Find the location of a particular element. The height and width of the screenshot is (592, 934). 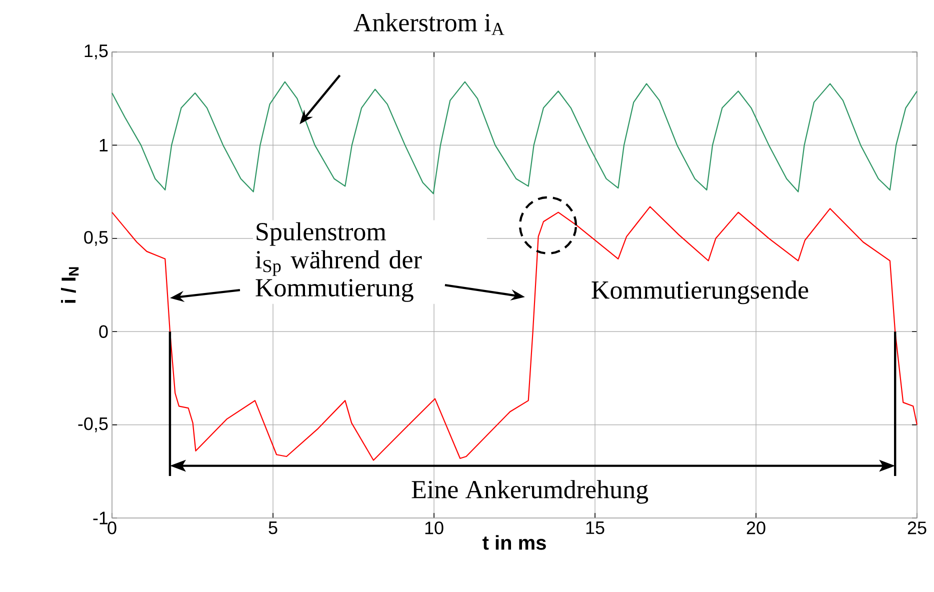

x-tick-label: 5 is located at coordinates (273, 528).